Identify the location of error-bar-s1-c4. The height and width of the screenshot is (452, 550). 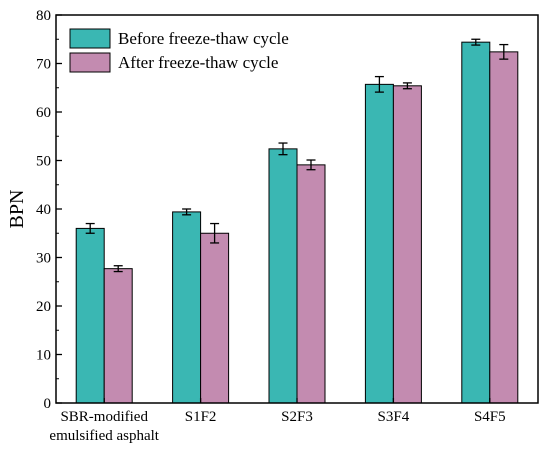
(504, 51).